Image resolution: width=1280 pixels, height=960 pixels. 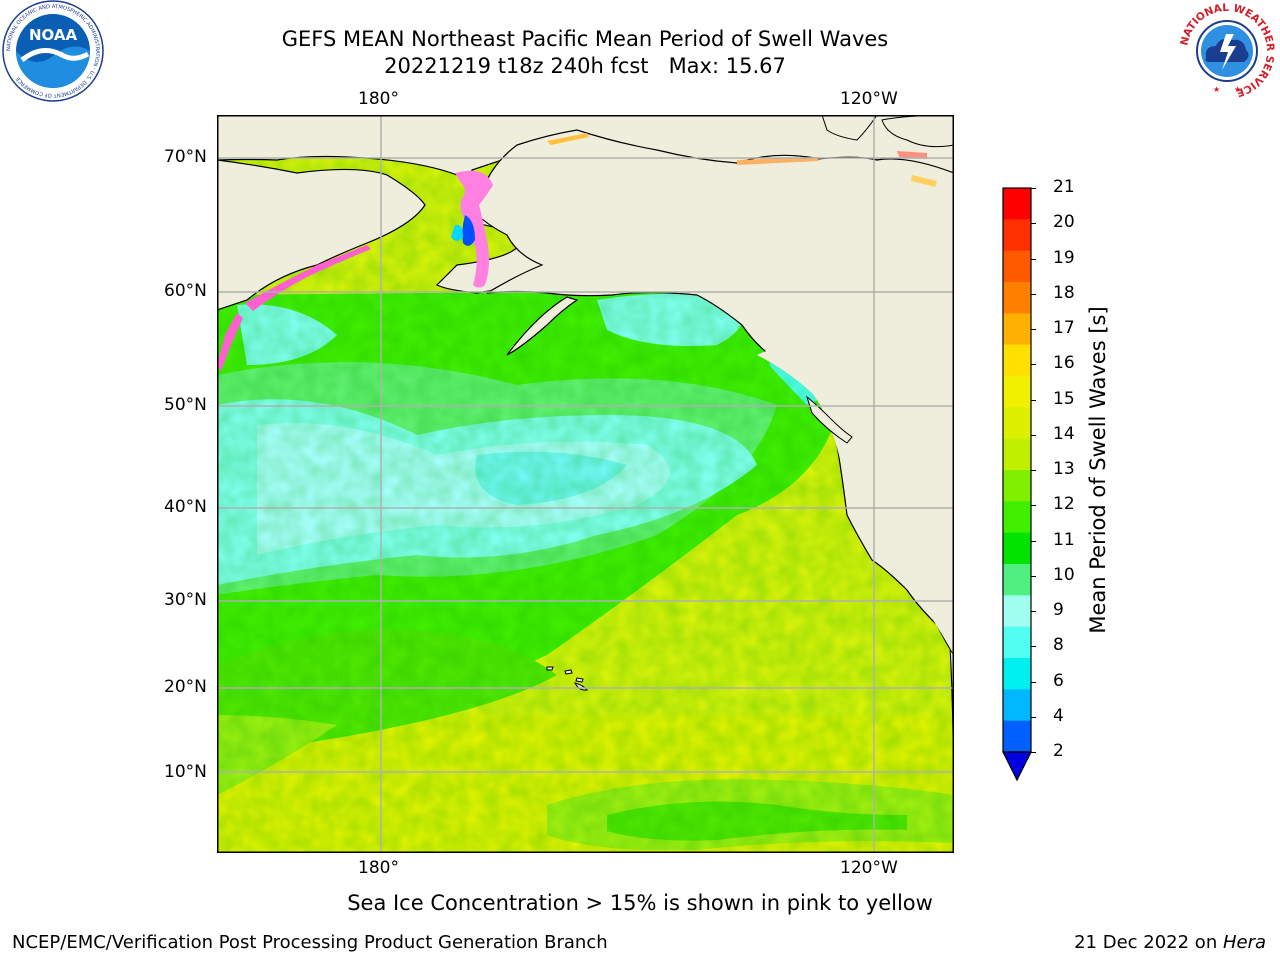 I want to click on colorbar, so click(x=1020, y=485).